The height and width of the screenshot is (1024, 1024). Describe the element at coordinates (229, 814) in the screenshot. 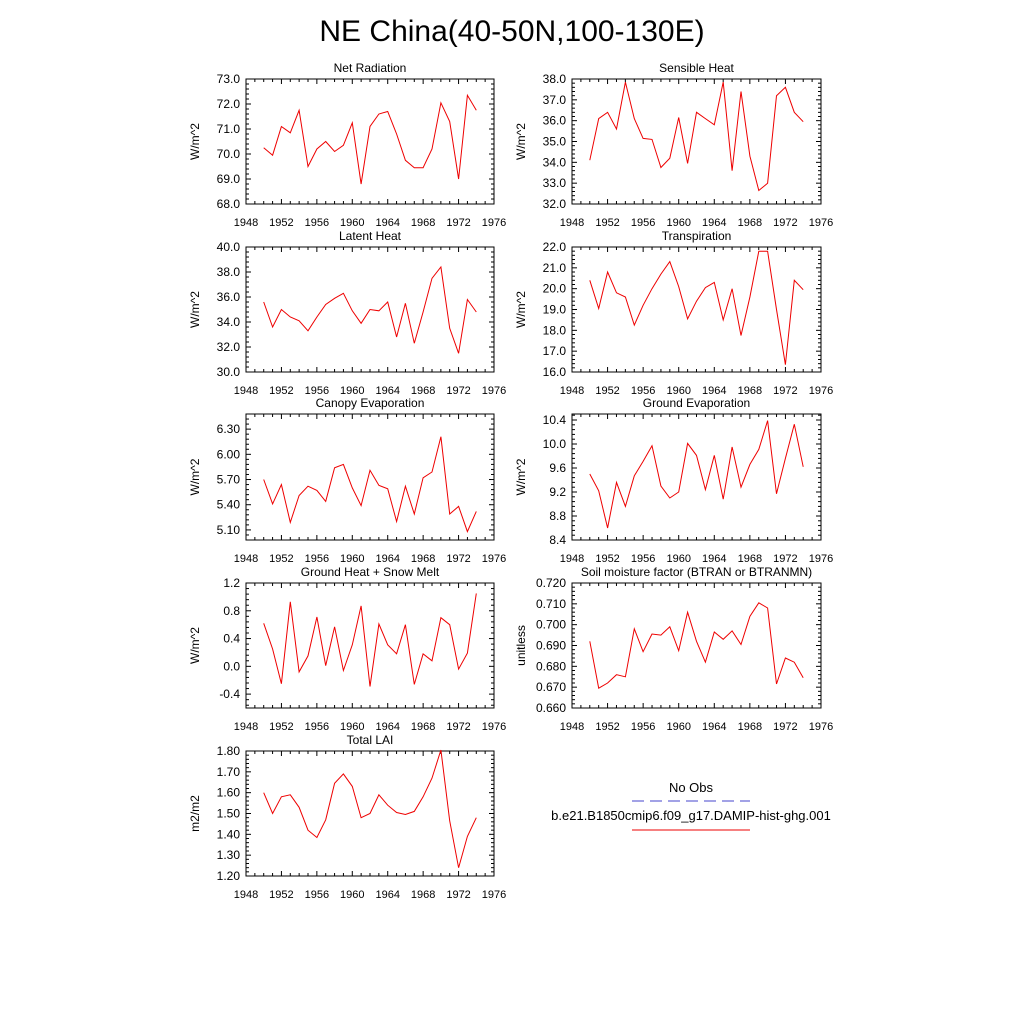

I see `y-tick-label: 1.50` at that location.